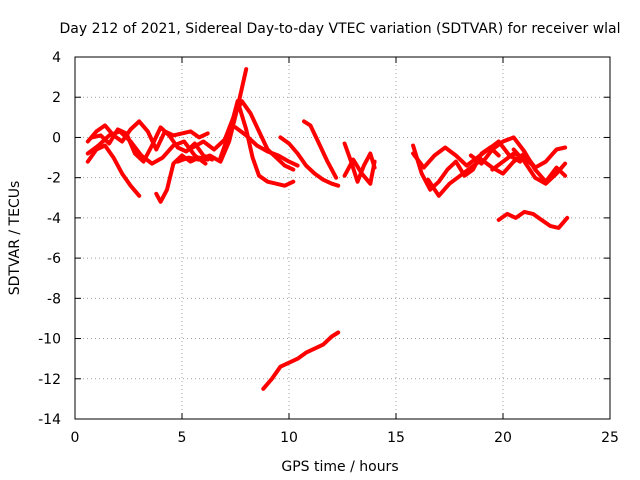 This screenshot has height=480, width=640. Describe the element at coordinates (15, 238) in the screenshot. I see `y-axis-title: SDTVAR / TECUs` at that location.